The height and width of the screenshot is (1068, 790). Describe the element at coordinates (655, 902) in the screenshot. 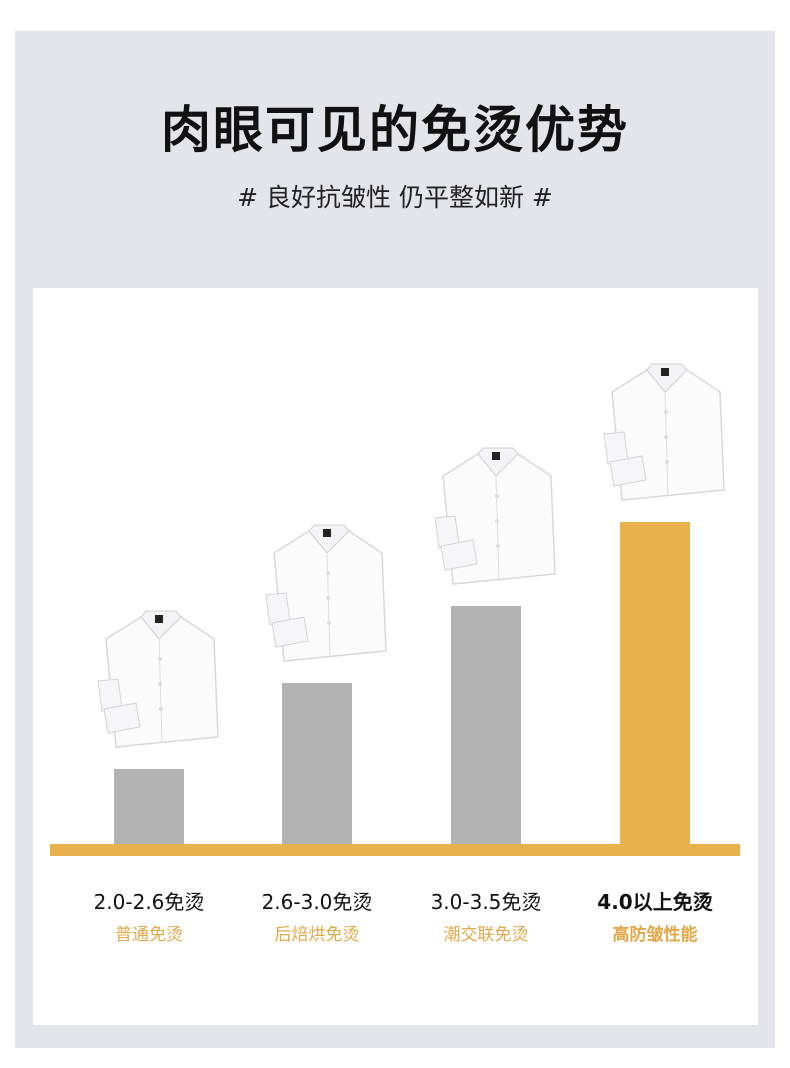

I see `level-grade-label: 4.0以上免烫` at that location.